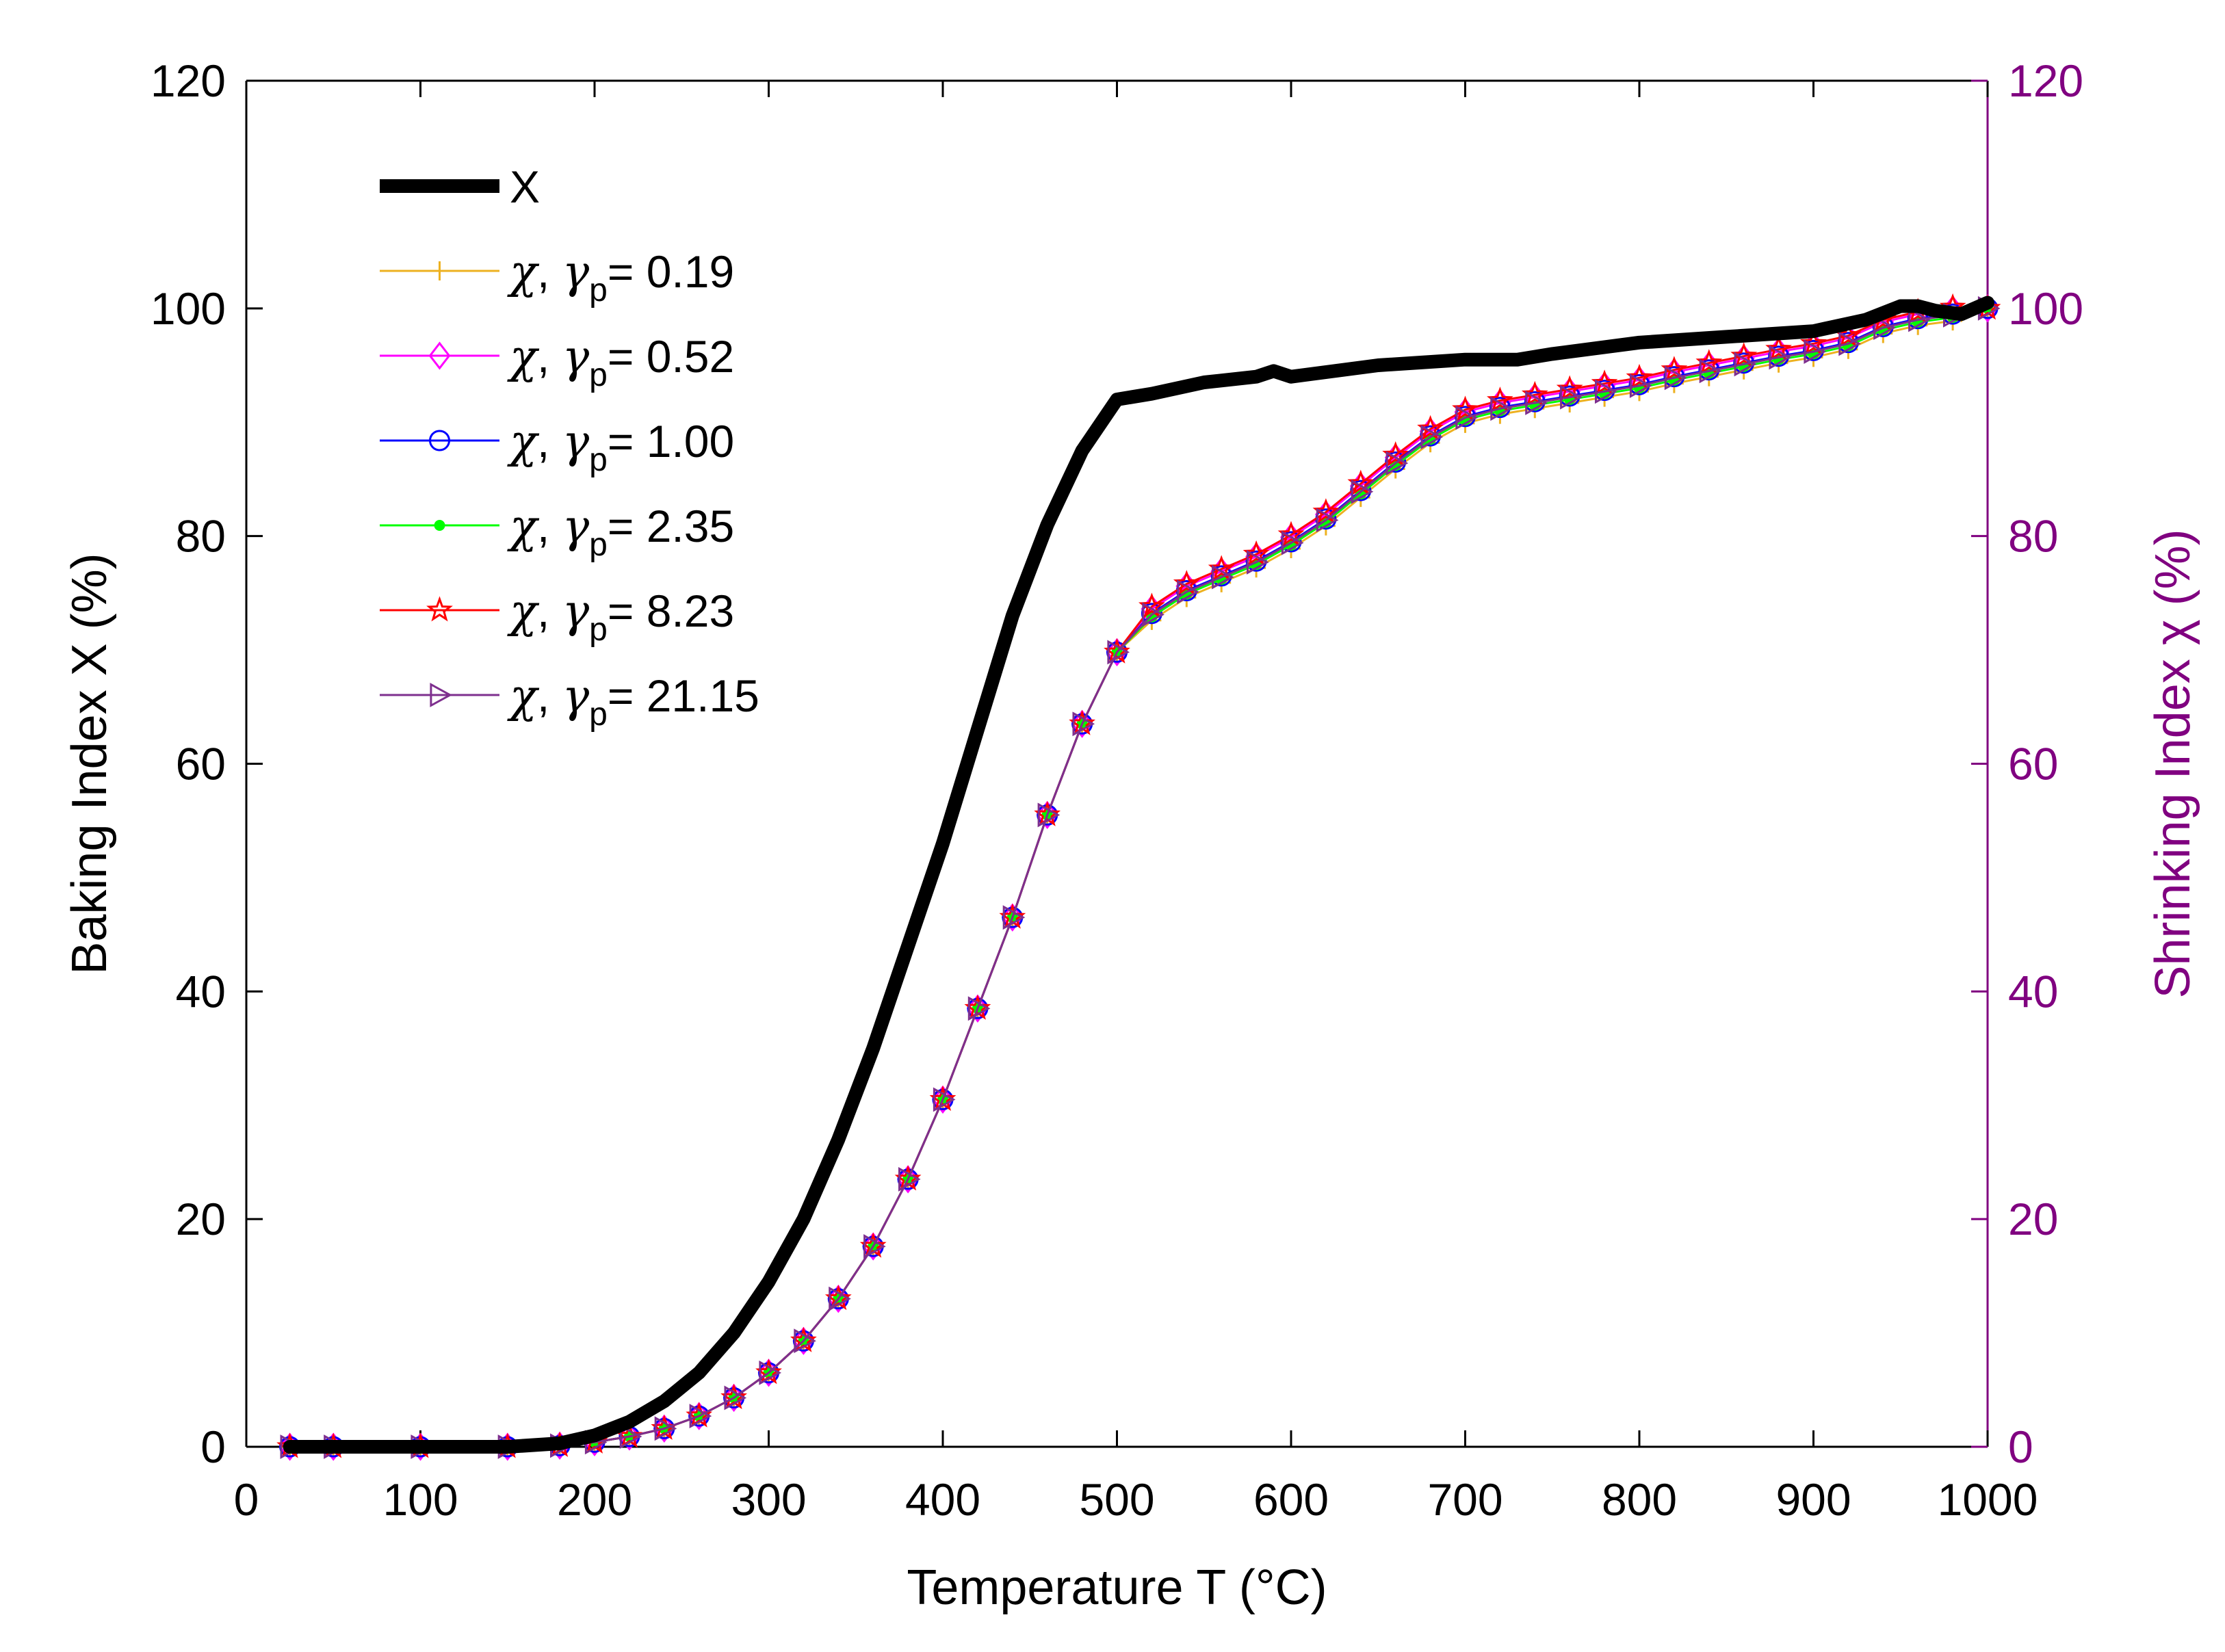  What do you see at coordinates (201, 1219) in the screenshot?
I see `y-left-tick-label: 20` at bounding box center [201, 1219].